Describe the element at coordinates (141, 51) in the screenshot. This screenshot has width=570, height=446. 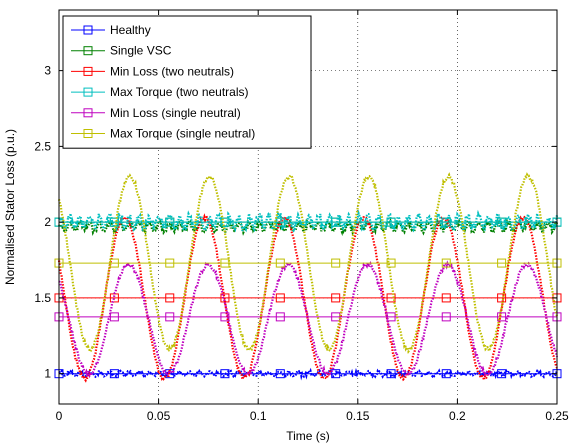
I see `legend-entry: Single VSC` at that location.